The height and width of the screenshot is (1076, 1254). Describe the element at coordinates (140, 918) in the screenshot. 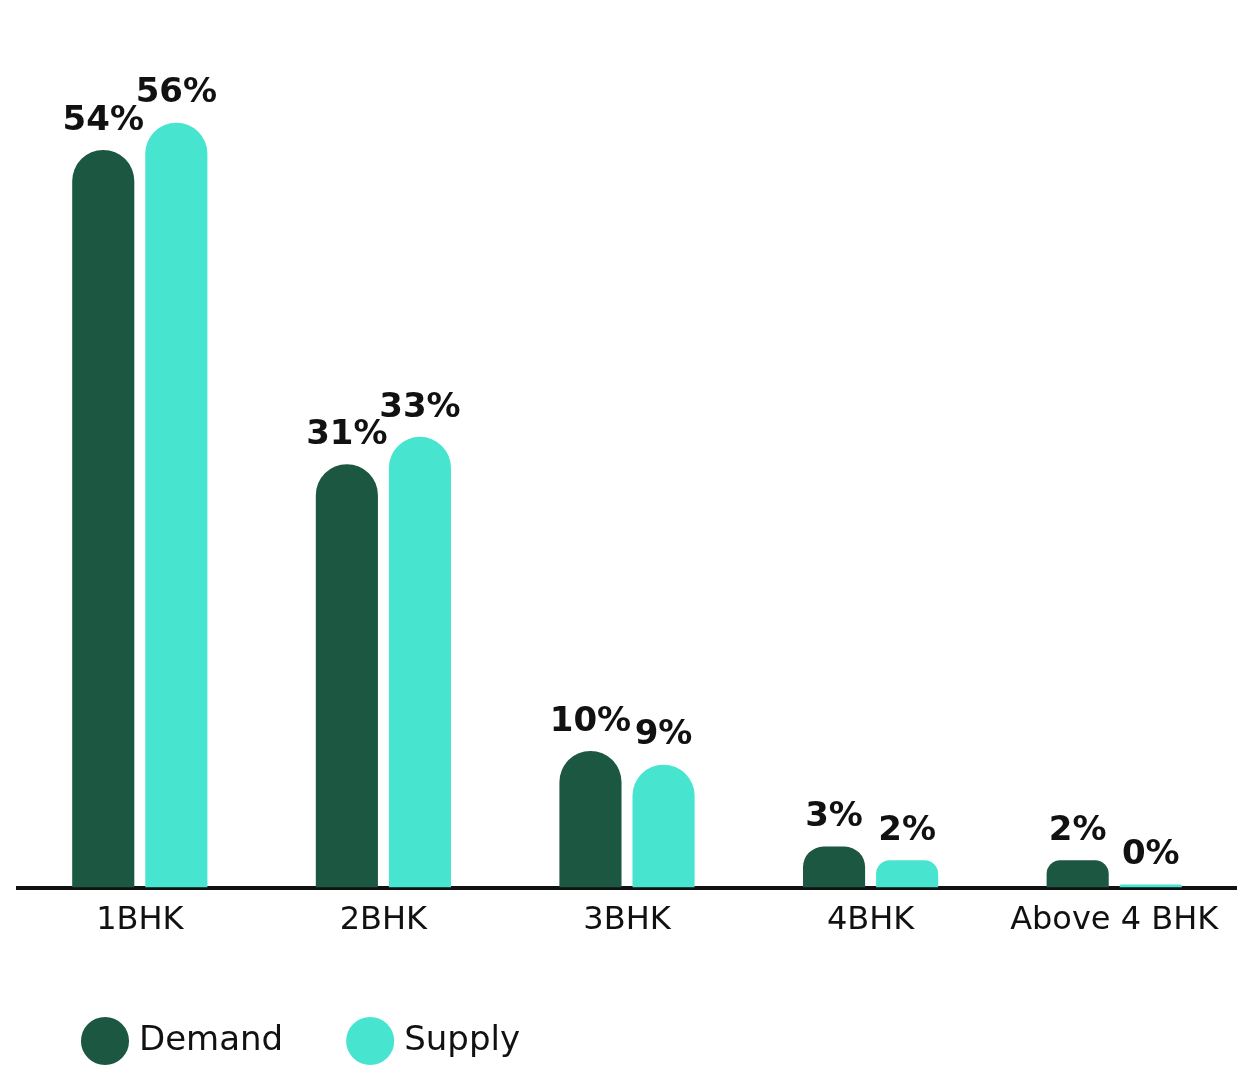

I see `x-tick-label: 1BHK` at that location.